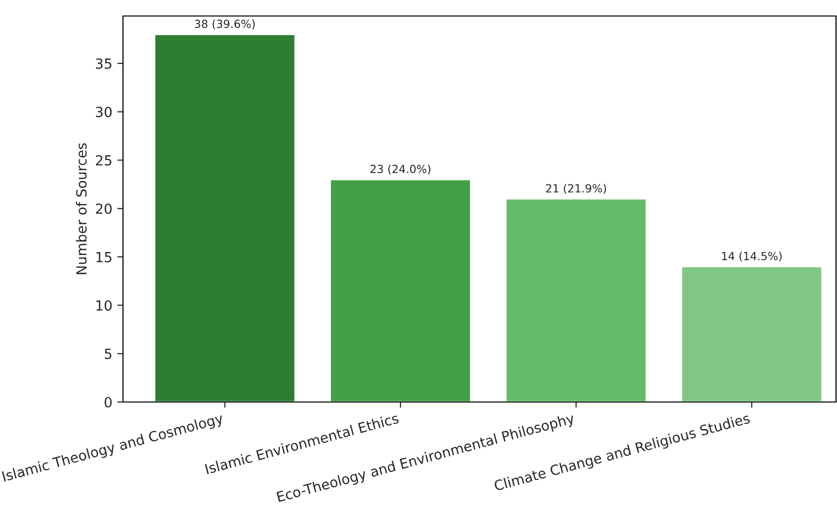  Describe the element at coordinates (104, 257) in the screenshot. I see `y-tick-label: 15` at that location.